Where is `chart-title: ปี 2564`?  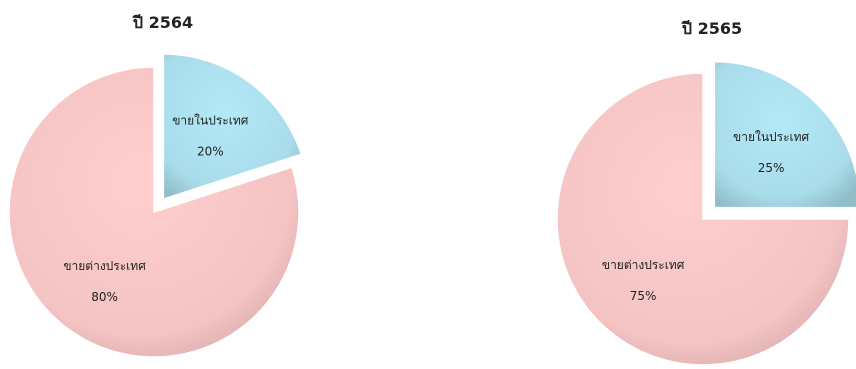
chart-title: ปี 2564 is located at coordinates (162, 22).